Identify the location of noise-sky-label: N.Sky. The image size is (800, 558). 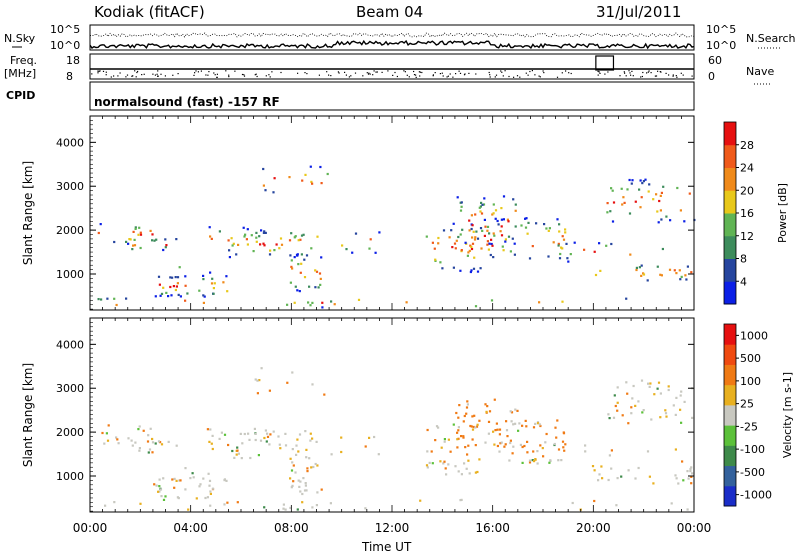
(20, 38).